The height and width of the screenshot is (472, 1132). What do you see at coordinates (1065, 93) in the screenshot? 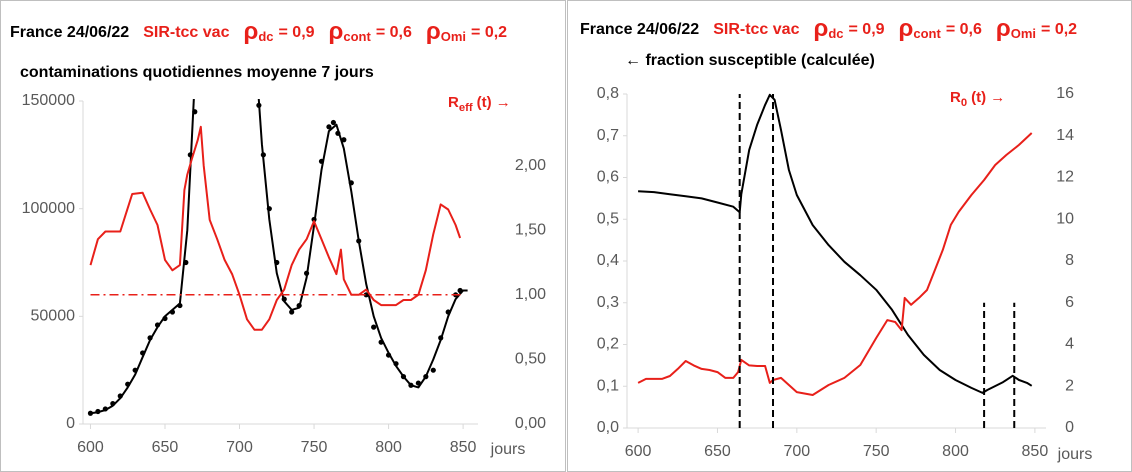
I see `y2-tick-label: 16` at bounding box center [1065, 93].